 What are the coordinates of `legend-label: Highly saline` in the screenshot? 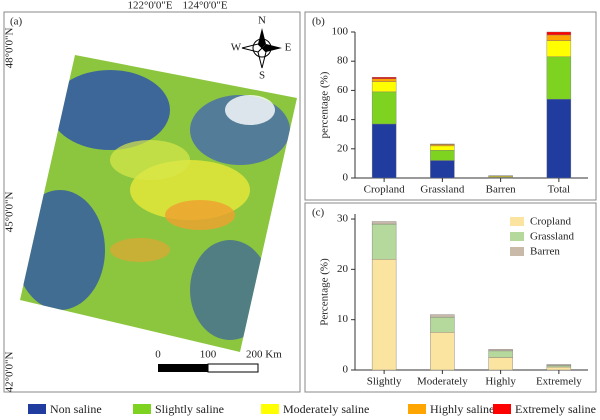 It's located at (462, 409).